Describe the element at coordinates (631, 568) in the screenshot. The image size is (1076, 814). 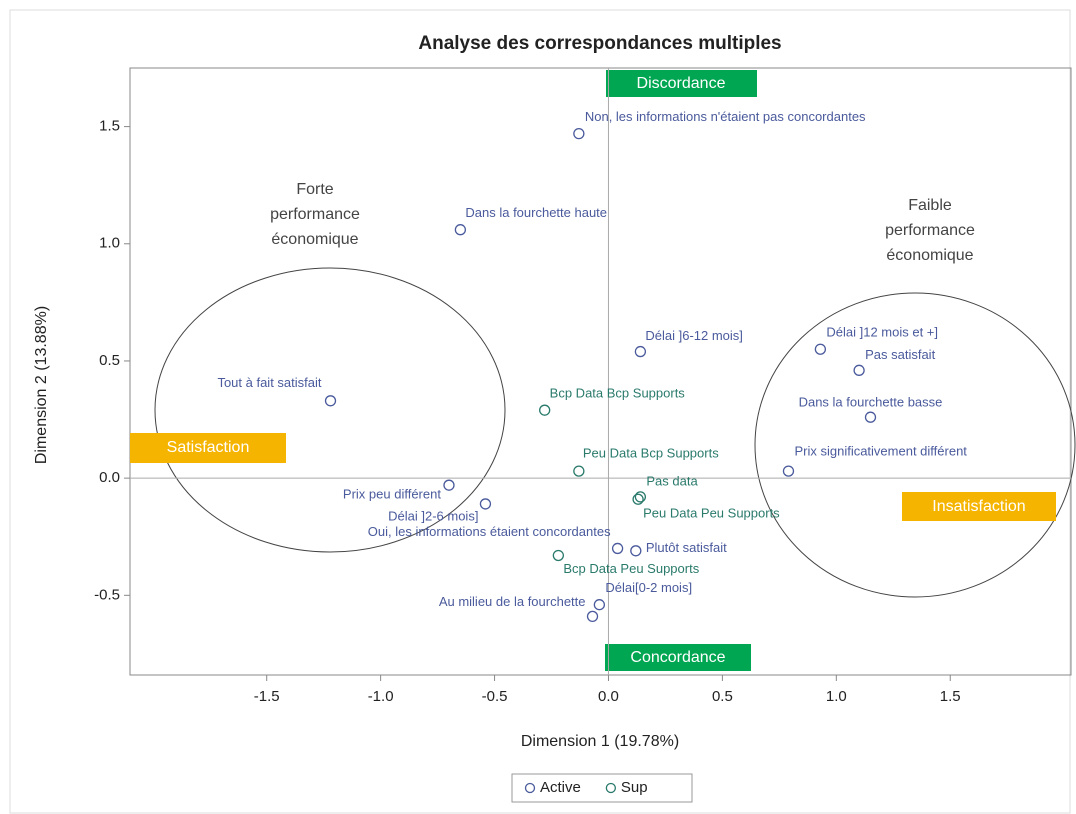
I see `point-label: Bcp Data Peu Supports` at that location.